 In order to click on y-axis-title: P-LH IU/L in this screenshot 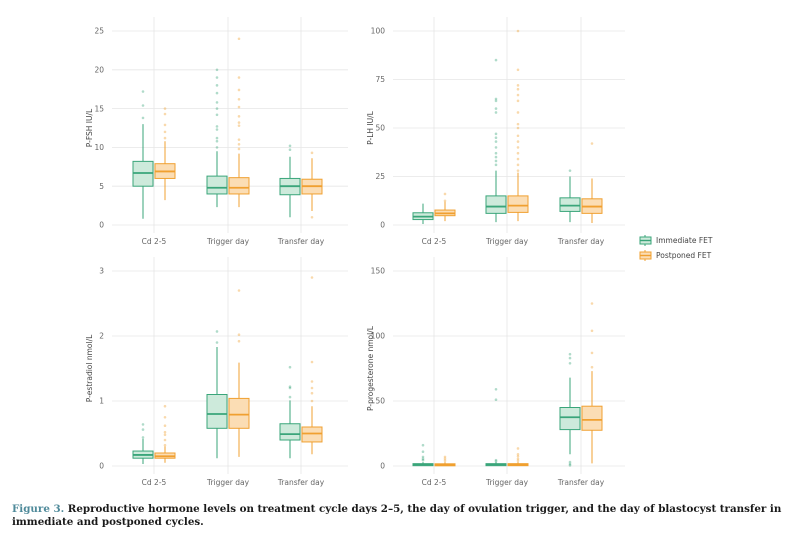, I will do `click(370, 127)`.